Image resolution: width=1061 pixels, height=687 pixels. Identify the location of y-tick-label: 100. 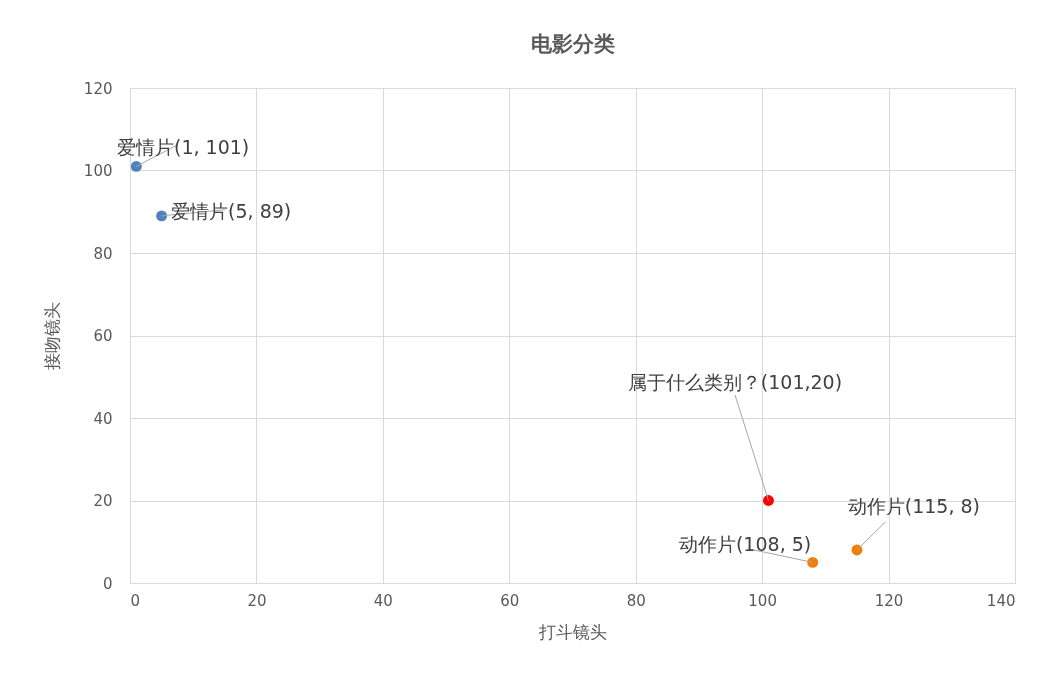
(98, 171).